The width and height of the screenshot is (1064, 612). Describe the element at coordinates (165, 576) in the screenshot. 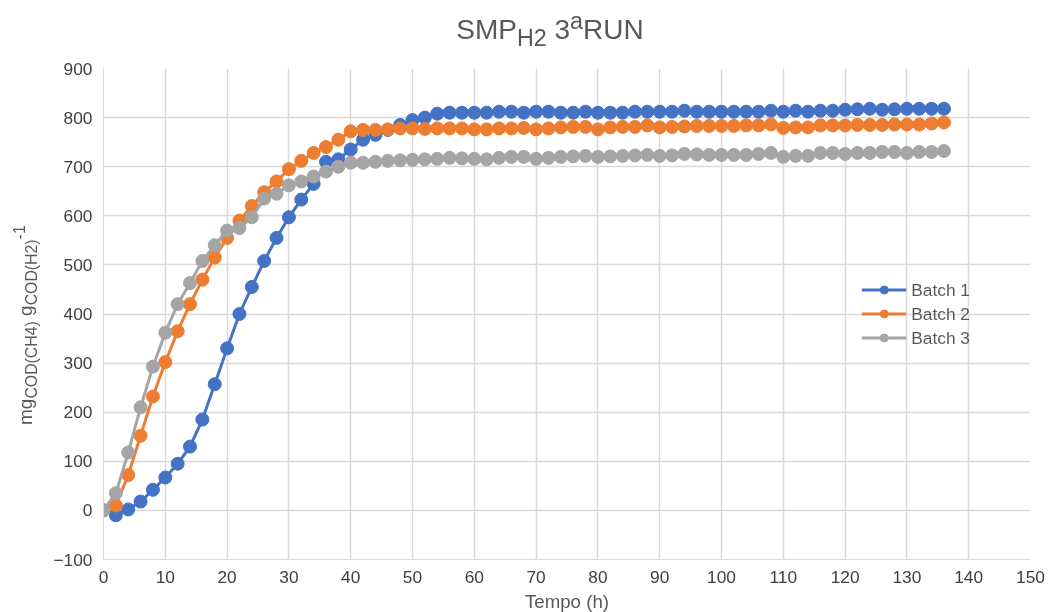

I see `x-tick-label: 10` at that location.